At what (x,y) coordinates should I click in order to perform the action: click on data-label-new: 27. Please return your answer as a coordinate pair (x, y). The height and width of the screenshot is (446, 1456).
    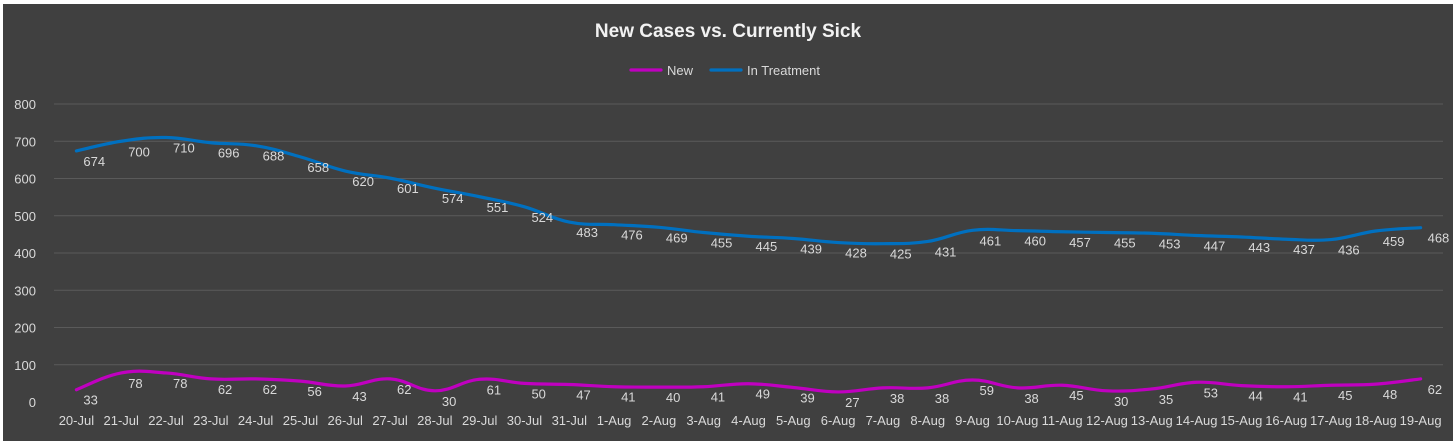
    Looking at the image, I should click on (852, 402).